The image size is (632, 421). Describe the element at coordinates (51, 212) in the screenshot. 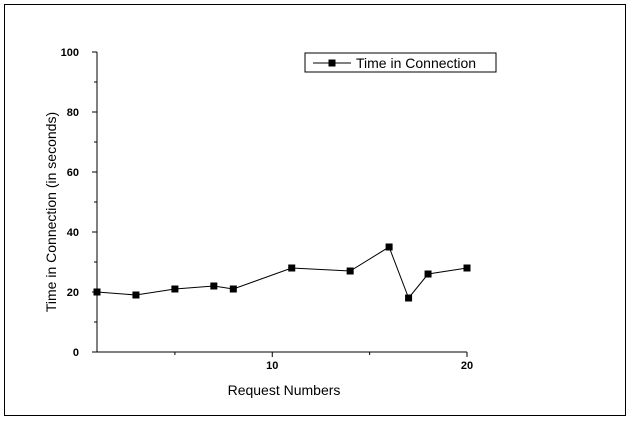

I see `y-axis-label: Time in Connection (in seconds)` at that location.